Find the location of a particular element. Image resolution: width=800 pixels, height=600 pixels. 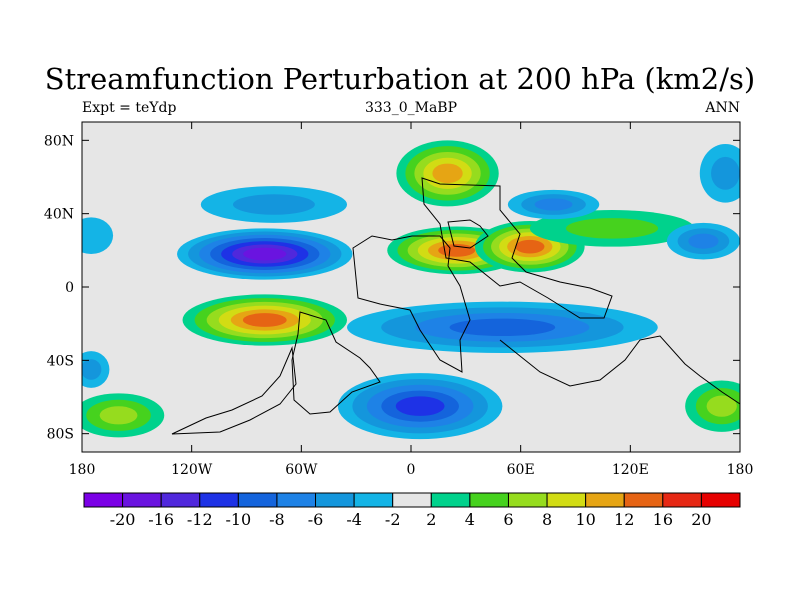

colorbar: -20 -16 -12 -10 -8 -6 -4 -2 2 4 6 8 10 12 16 20 is located at coordinates (412, 510).